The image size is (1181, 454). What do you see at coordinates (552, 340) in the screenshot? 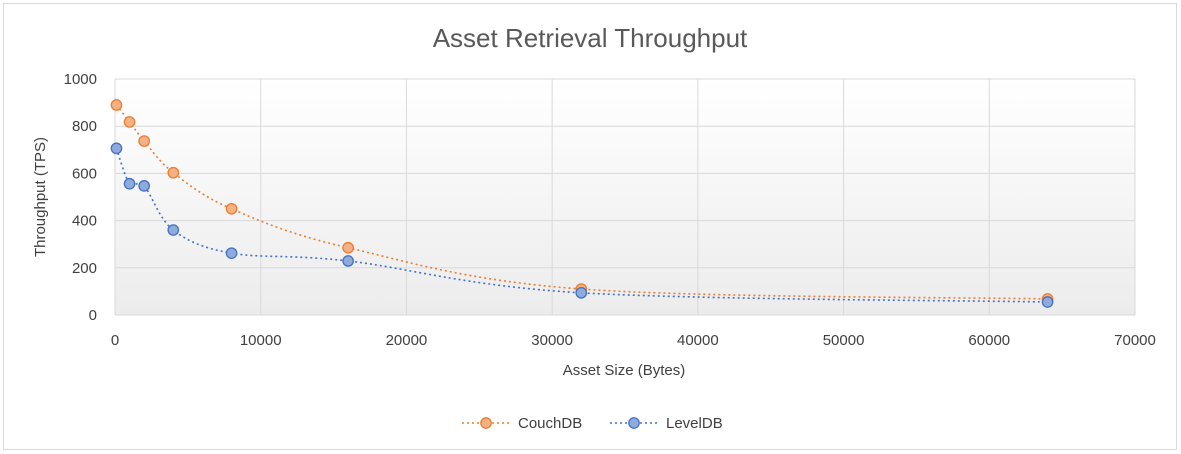
I see `x-tick-label: 30000` at bounding box center [552, 340].